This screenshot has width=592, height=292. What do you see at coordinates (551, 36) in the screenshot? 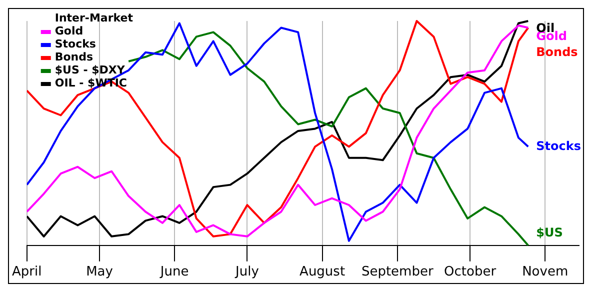
I see `annotation: Gold` at bounding box center [551, 36].